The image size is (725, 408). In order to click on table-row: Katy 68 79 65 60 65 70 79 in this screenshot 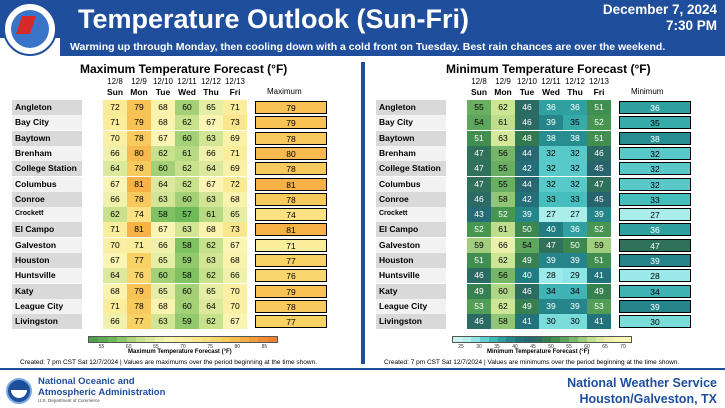, I will do `click(184, 291)`.